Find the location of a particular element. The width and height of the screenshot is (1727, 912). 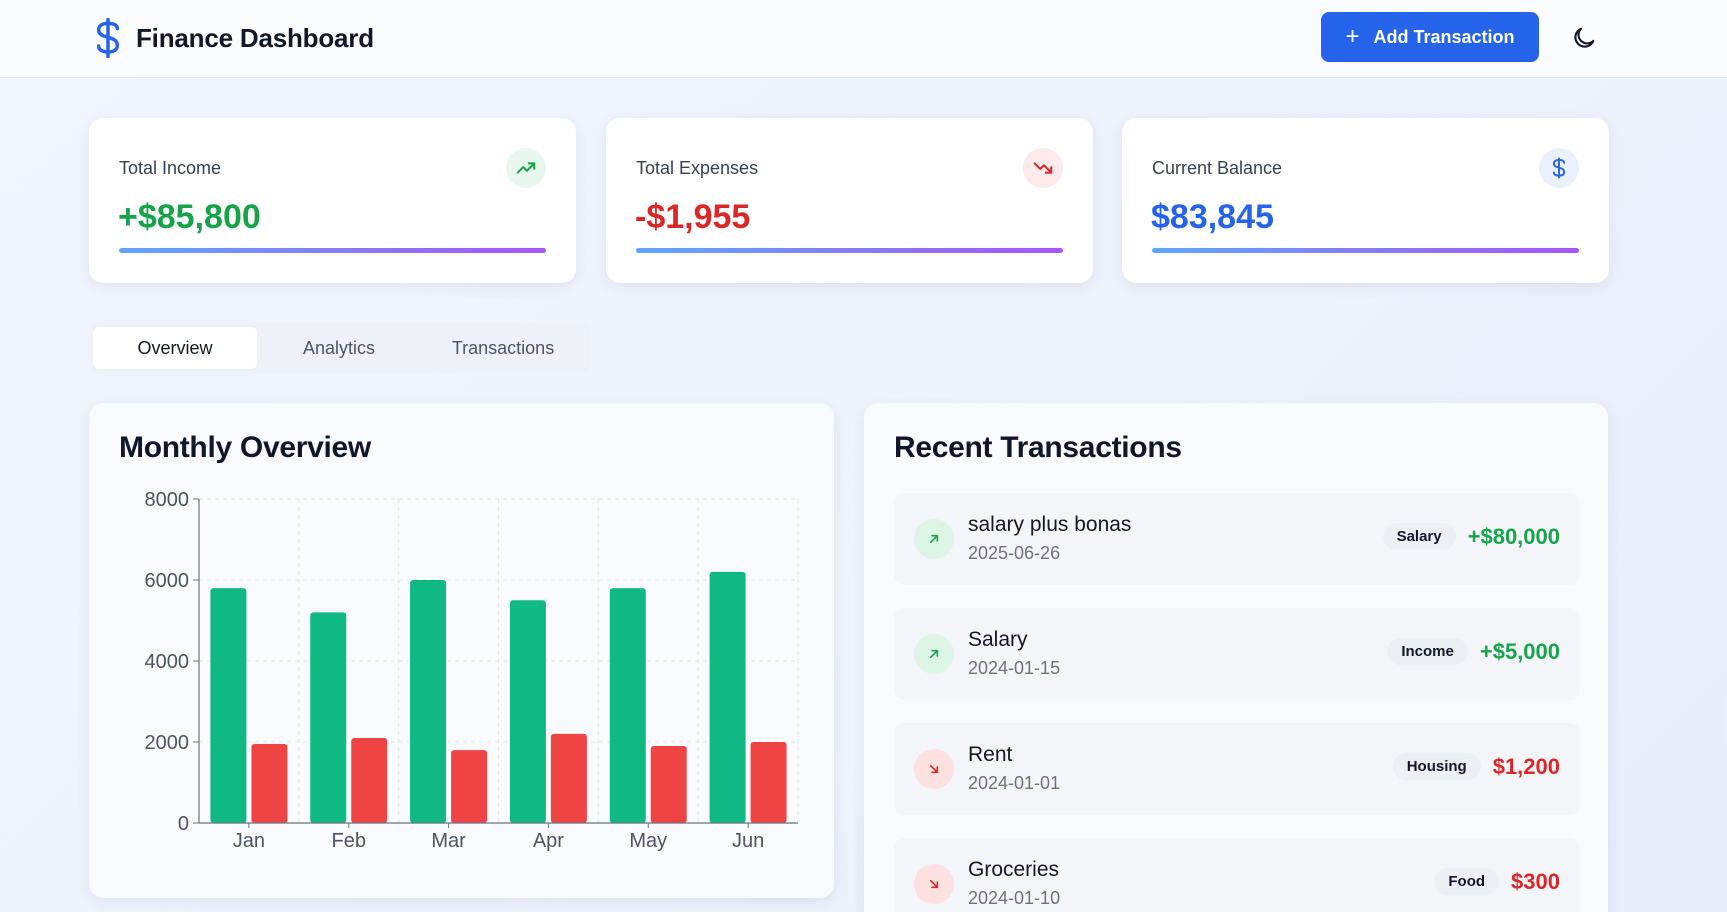

moon-icon is located at coordinates (1584, 38).